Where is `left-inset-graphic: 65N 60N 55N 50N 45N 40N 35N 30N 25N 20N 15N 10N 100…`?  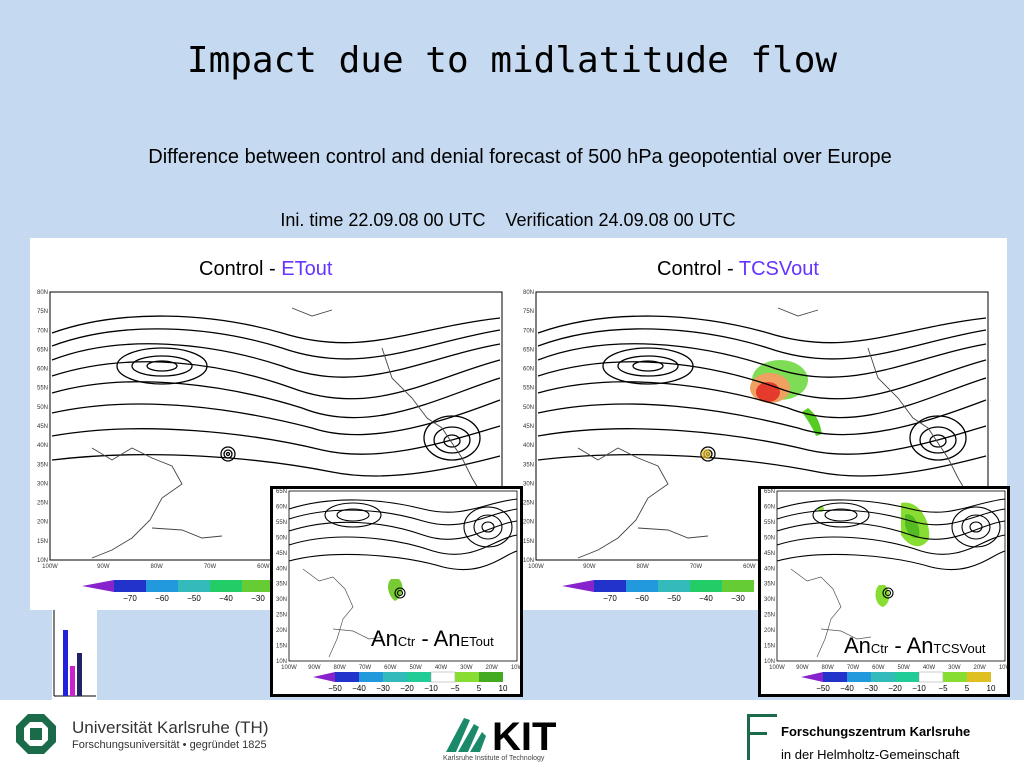 left-inset-graphic: 65N 60N 55N 50N 45N 40N 35N 30N 25N 20N 15N 10N 100… is located at coordinates (400, 591).